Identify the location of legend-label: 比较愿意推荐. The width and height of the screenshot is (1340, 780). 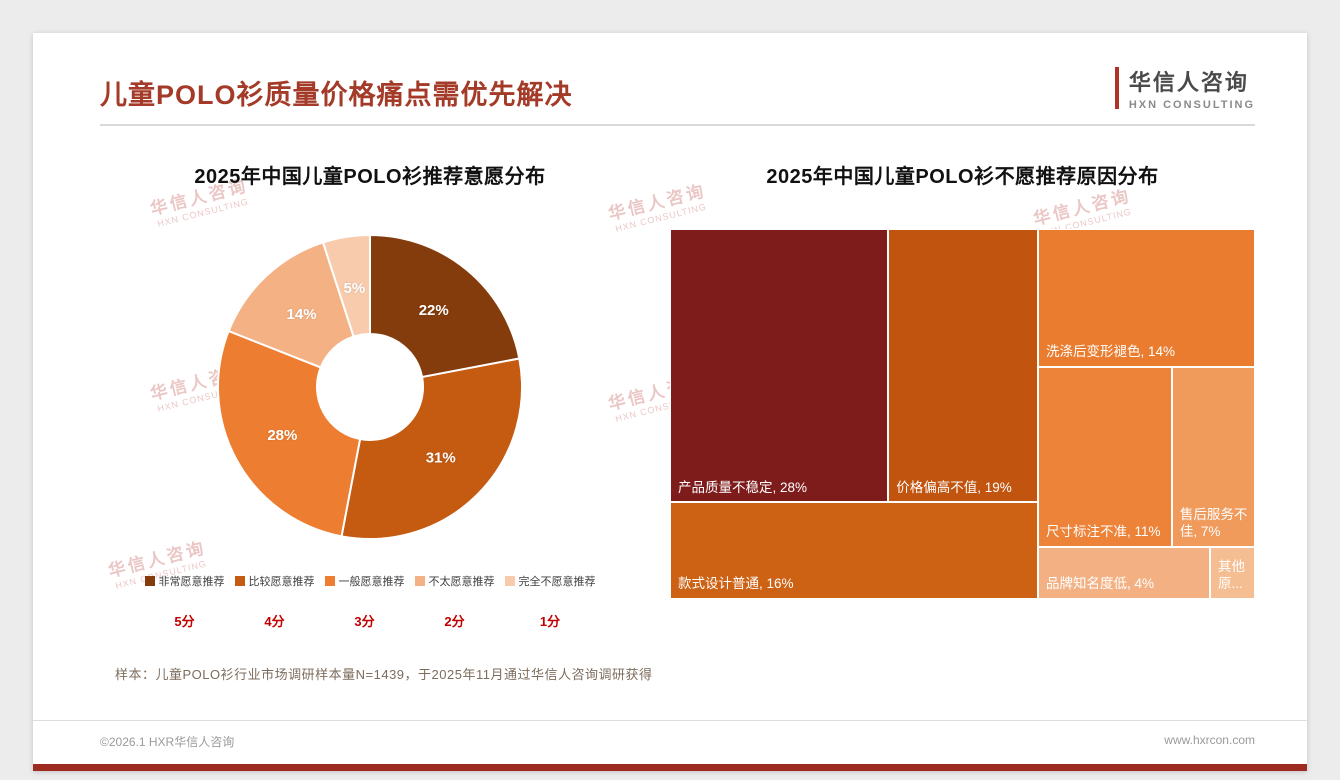
(281, 582).